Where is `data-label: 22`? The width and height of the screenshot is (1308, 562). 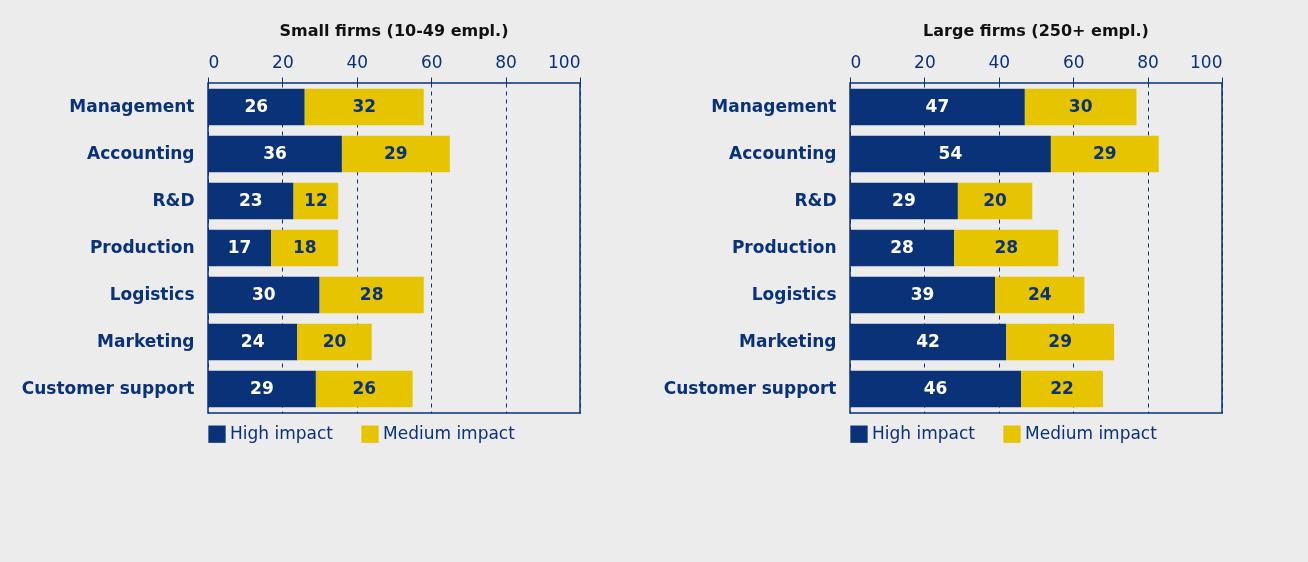 data-label: 22 is located at coordinates (1062, 388).